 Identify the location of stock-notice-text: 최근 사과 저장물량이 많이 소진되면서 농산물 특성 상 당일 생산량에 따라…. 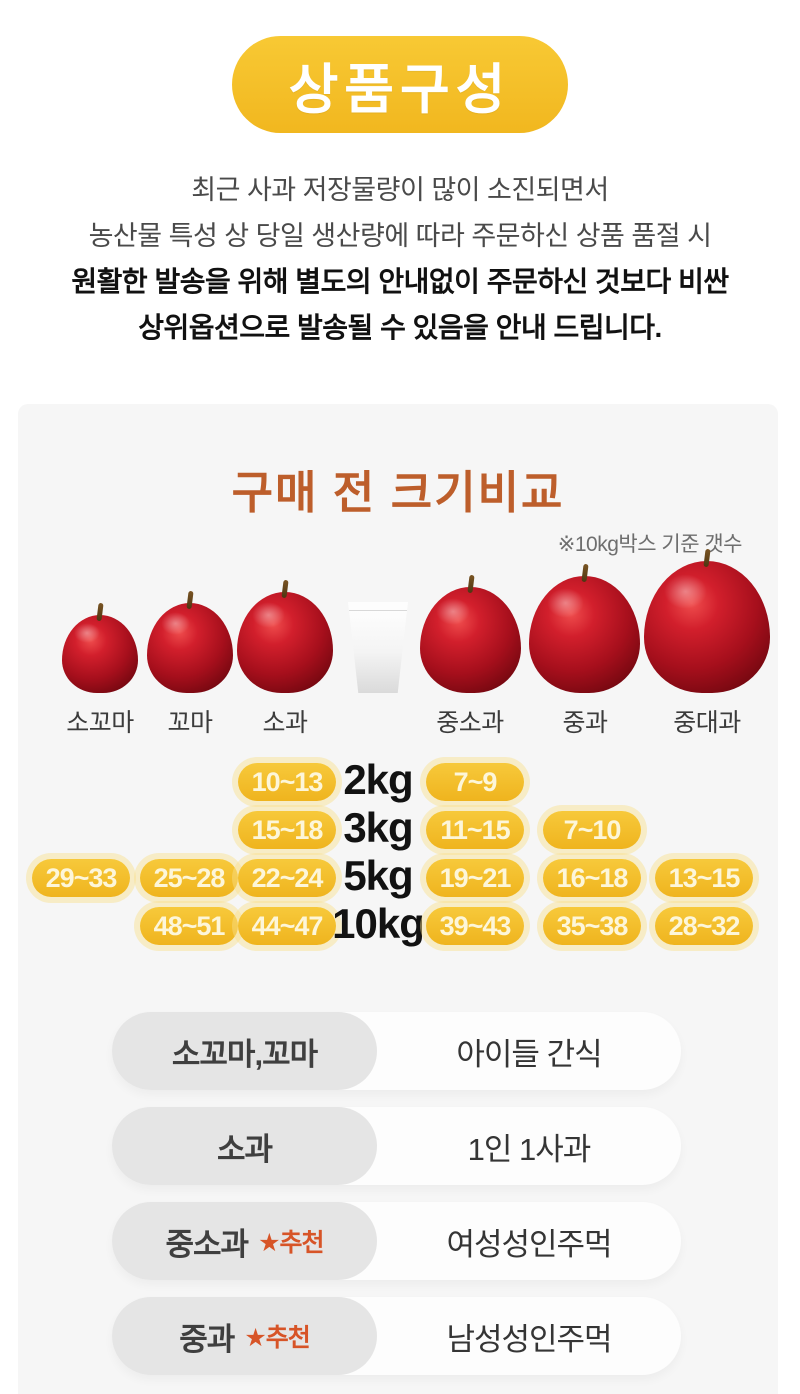
(400, 259).